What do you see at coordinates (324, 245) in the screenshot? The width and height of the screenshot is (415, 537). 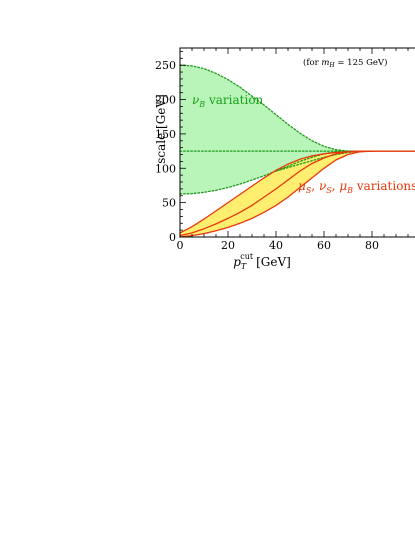 I see `x-tick-label-60: 60` at bounding box center [324, 245].